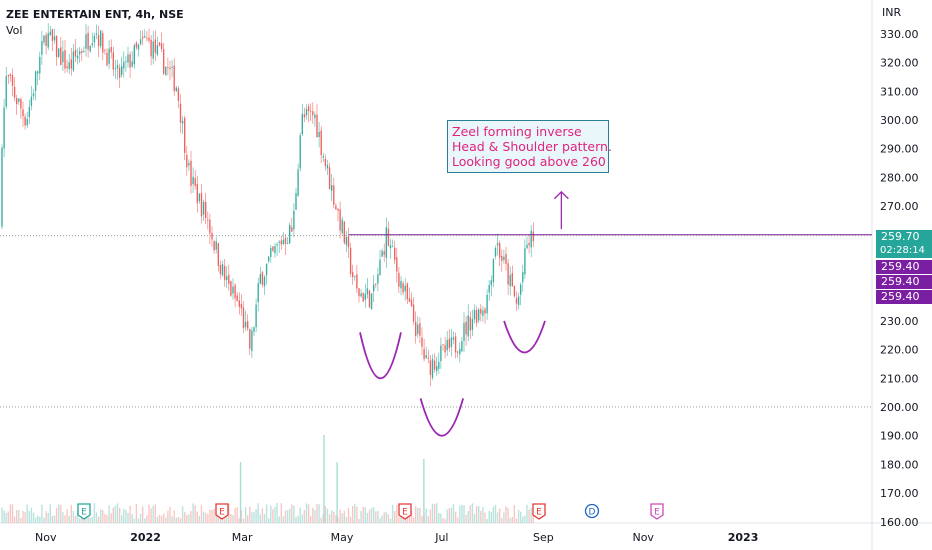 The image size is (932, 550). What do you see at coordinates (46, 537) in the screenshot?
I see `x-tick-label: Nov` at bounding box center [46, 537].